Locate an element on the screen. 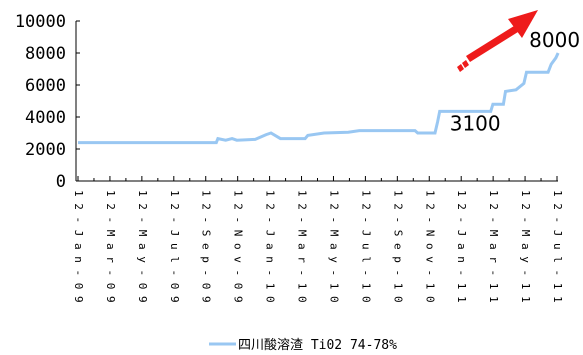 The width and height of the screenshot is (583, 355). annotation-label: 3100 is located at coordinates (475, 123).